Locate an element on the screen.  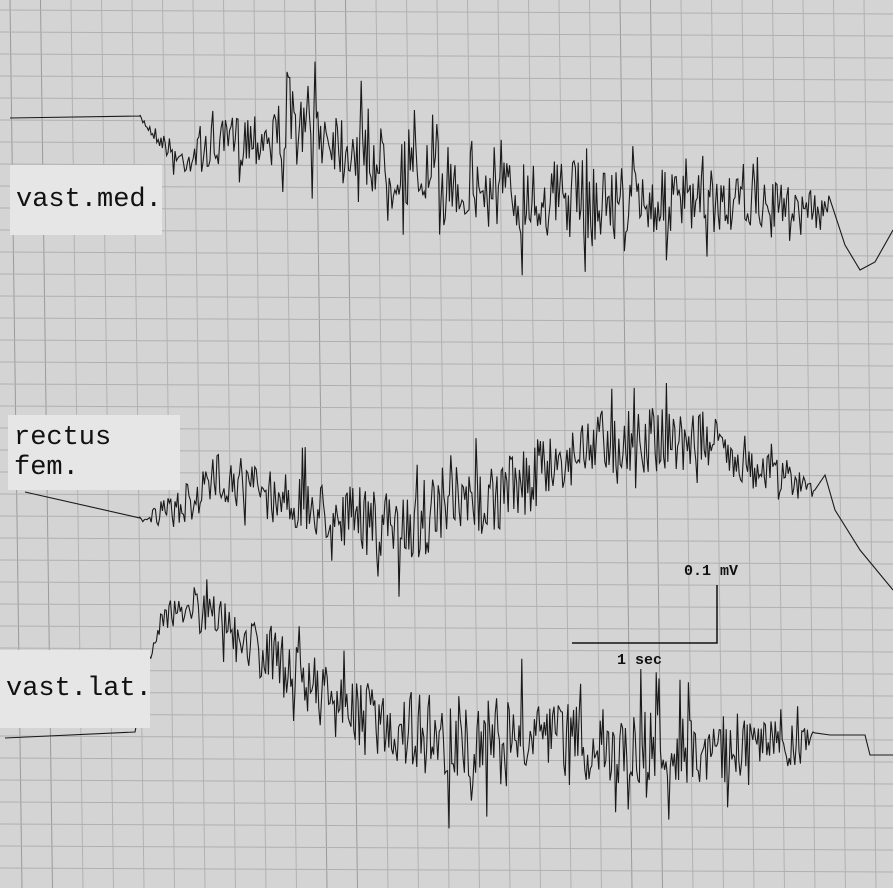
trace-label: vast.med. is located at coordinates (86, 200).